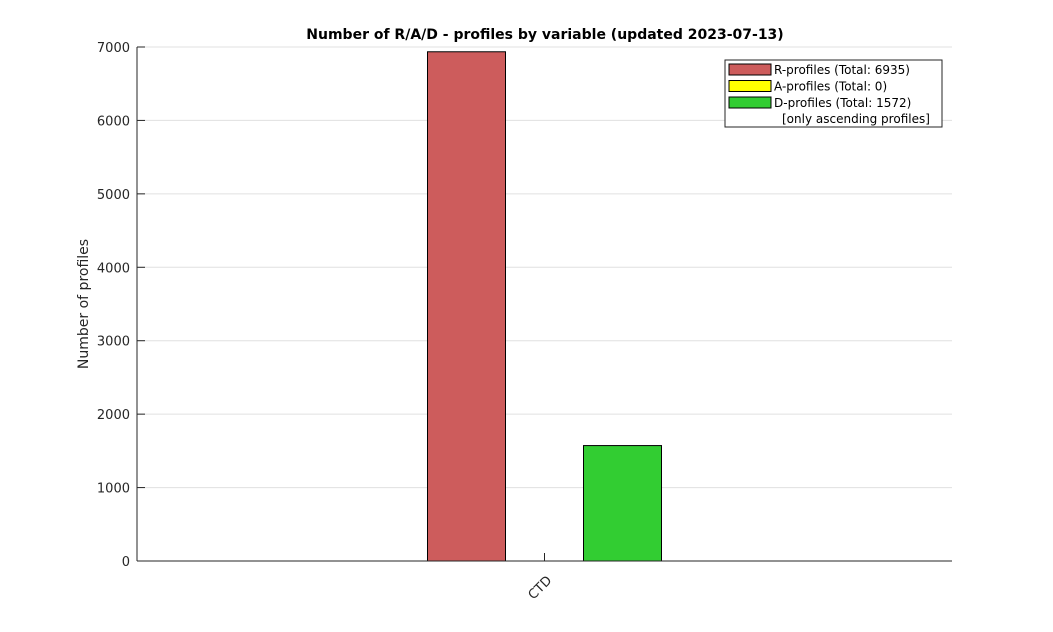 The height and width of the screenshot is (632, 1053). What do you see at coordinates (830, 87) in the screenshot?
I see `legend-entry: A-profiles (Total: 0)` at bounding box center [830, 87].